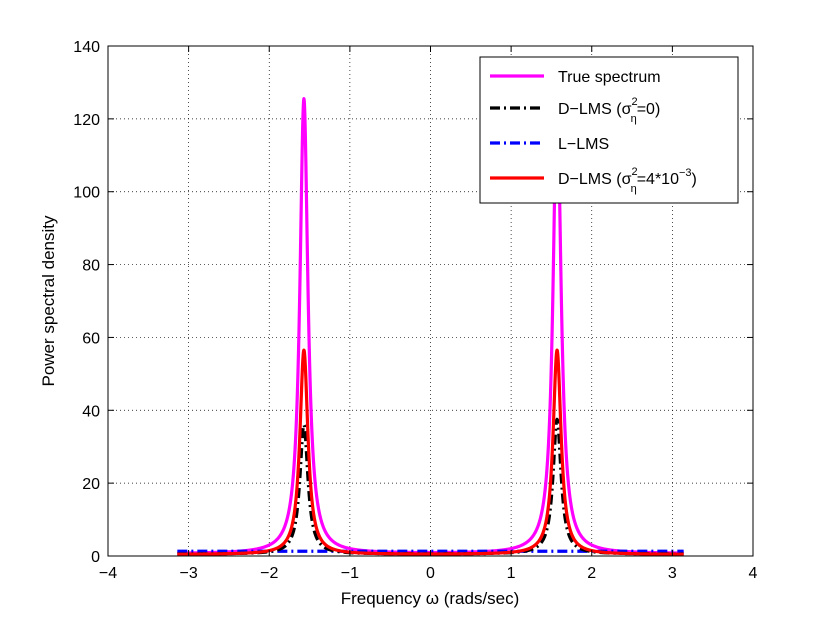 This screenshot has width=830, height=624. Describe the element at coordinates (430, 573) in the screenshot. I see `x-tick-label: 0` at that location.